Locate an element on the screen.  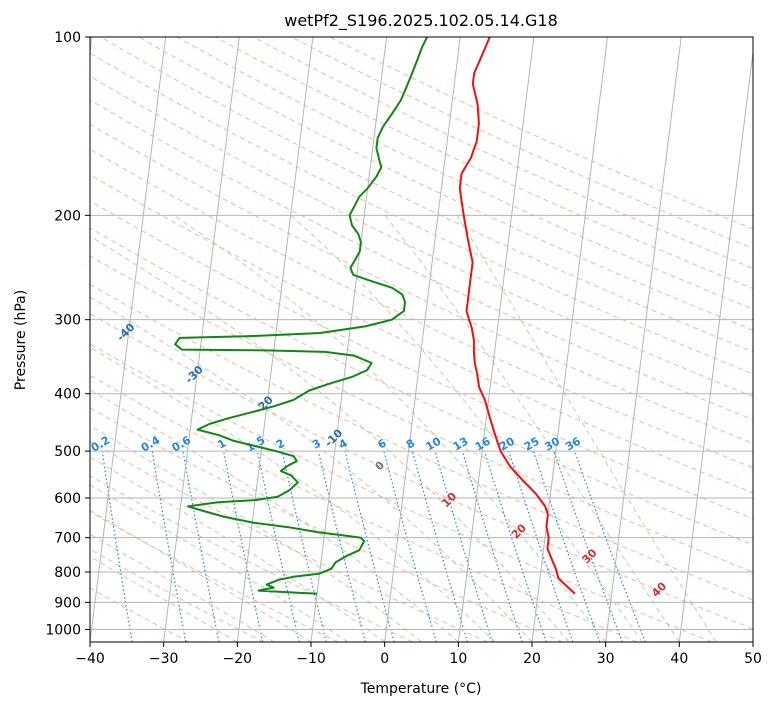
x-axis-ticks: −40 −30 −20 −10 0 10 20 30 40 50 is located at coordinates (418, 654).